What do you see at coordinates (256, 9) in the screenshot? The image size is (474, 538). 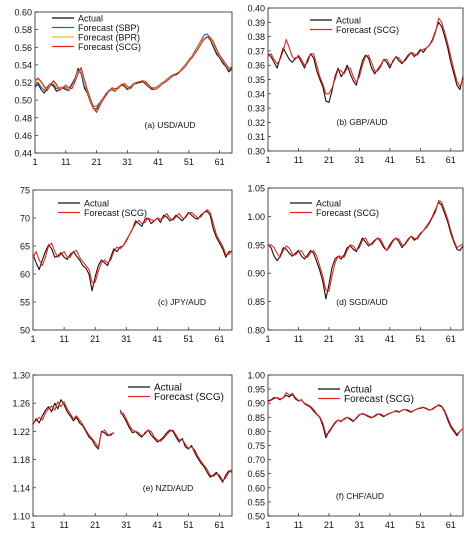 I see `y-tick-label: 0.40` at bounding box center [256, 9].